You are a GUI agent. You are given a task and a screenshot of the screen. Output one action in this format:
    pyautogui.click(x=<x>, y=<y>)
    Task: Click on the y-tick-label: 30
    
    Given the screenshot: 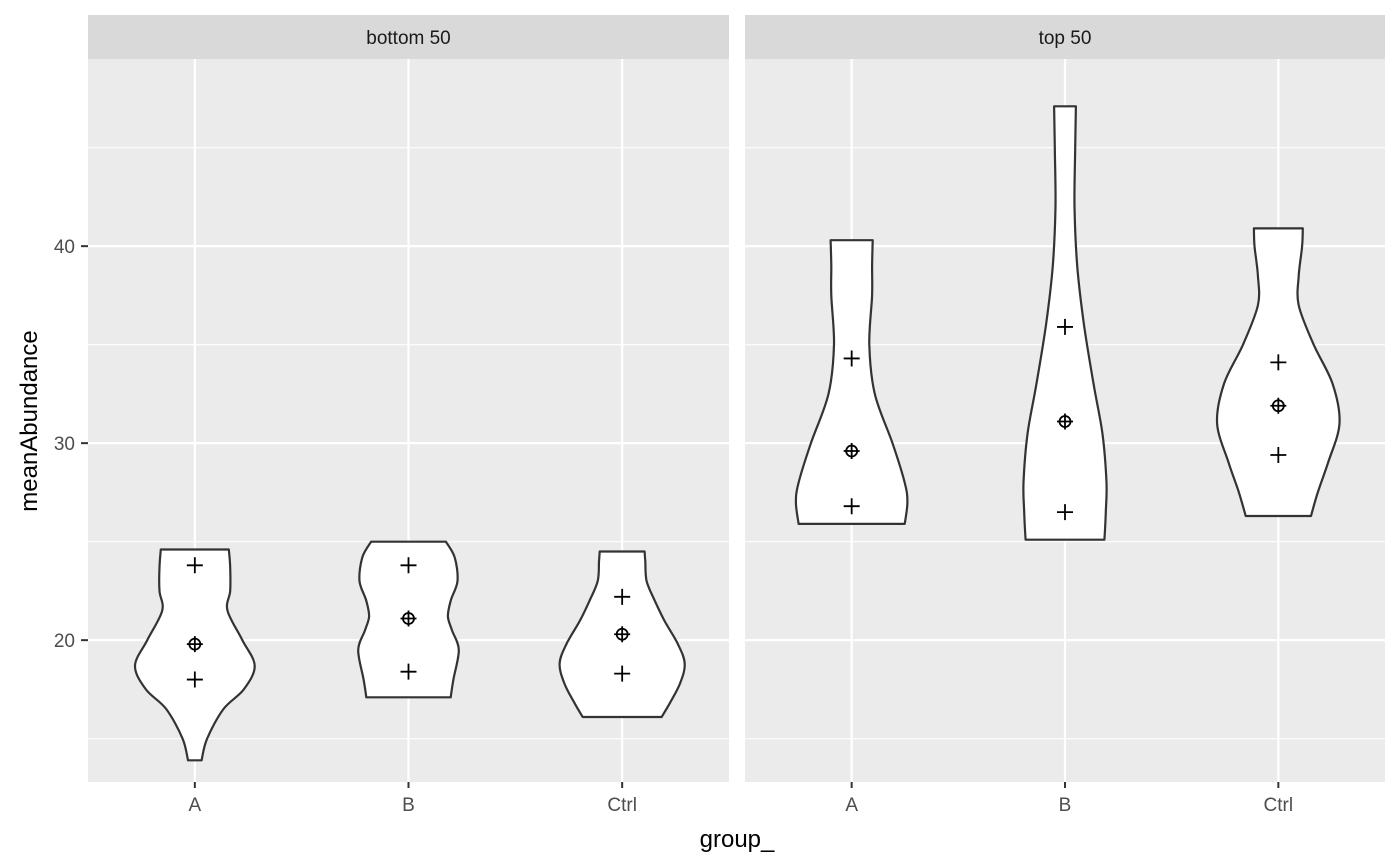 What is the action you would take?
    pyautogui.click(x=64, y=444)
    